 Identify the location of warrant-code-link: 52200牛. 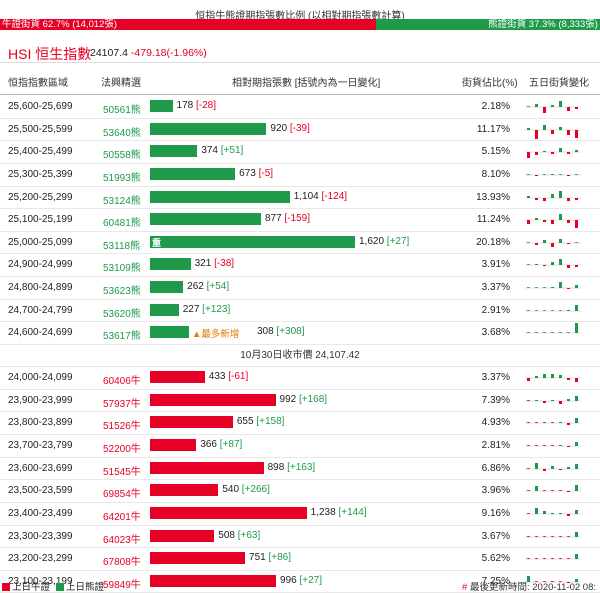
(122, 449).